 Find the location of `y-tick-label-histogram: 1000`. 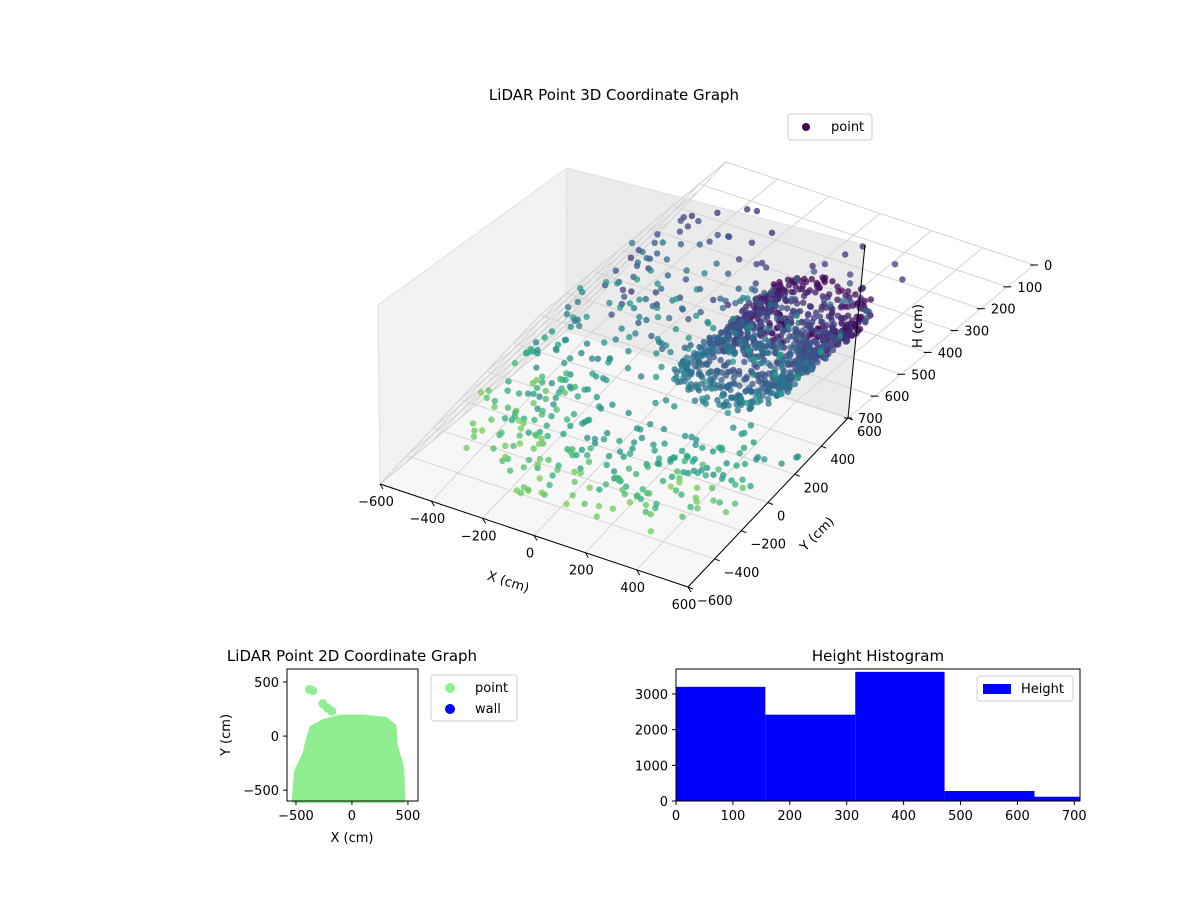

y-tick-label-histogram: 1000 is located at coordinates (651, 766).